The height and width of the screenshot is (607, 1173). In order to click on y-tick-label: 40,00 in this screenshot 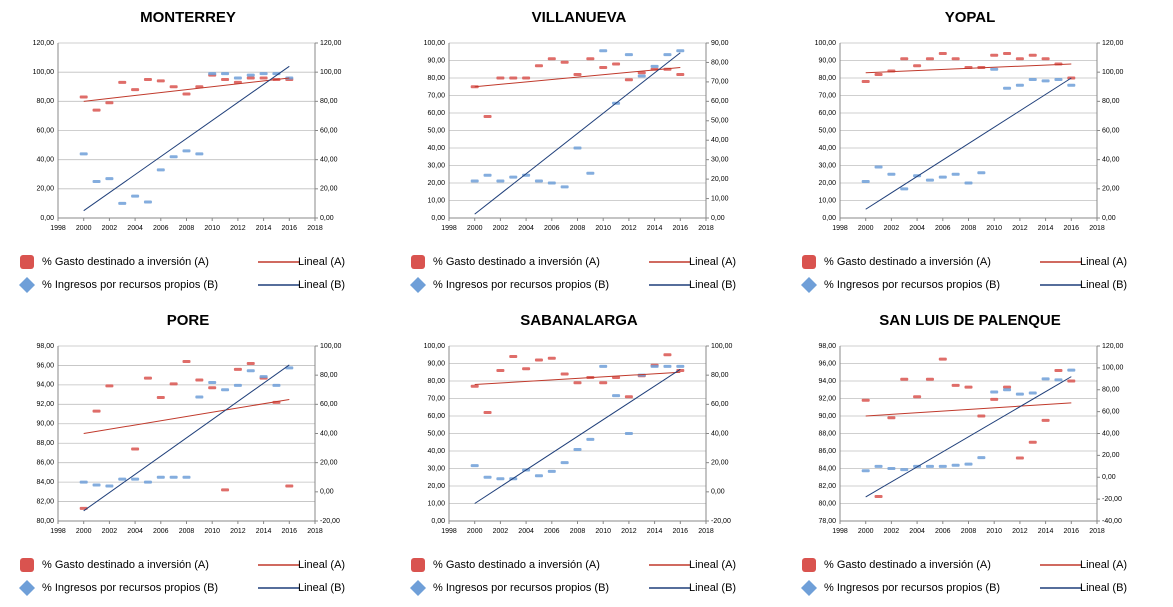, I will do `click(45, 160)`.